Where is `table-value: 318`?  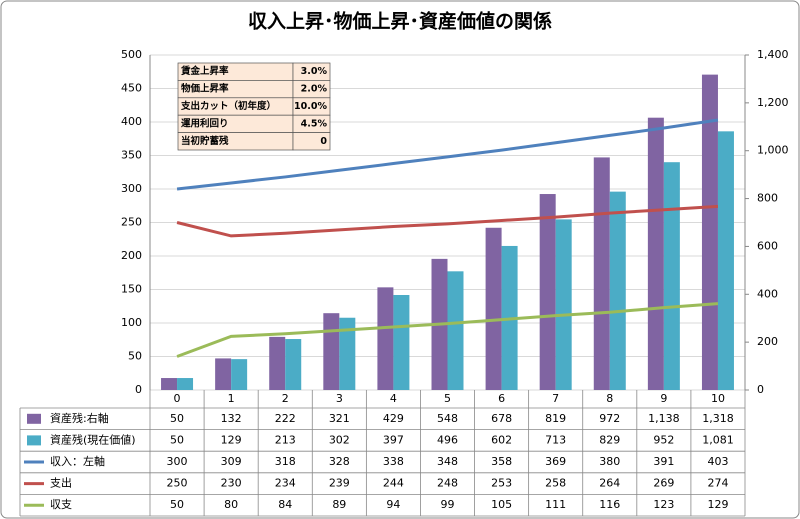 table-value: 318 is located at coordinates (285, 461).